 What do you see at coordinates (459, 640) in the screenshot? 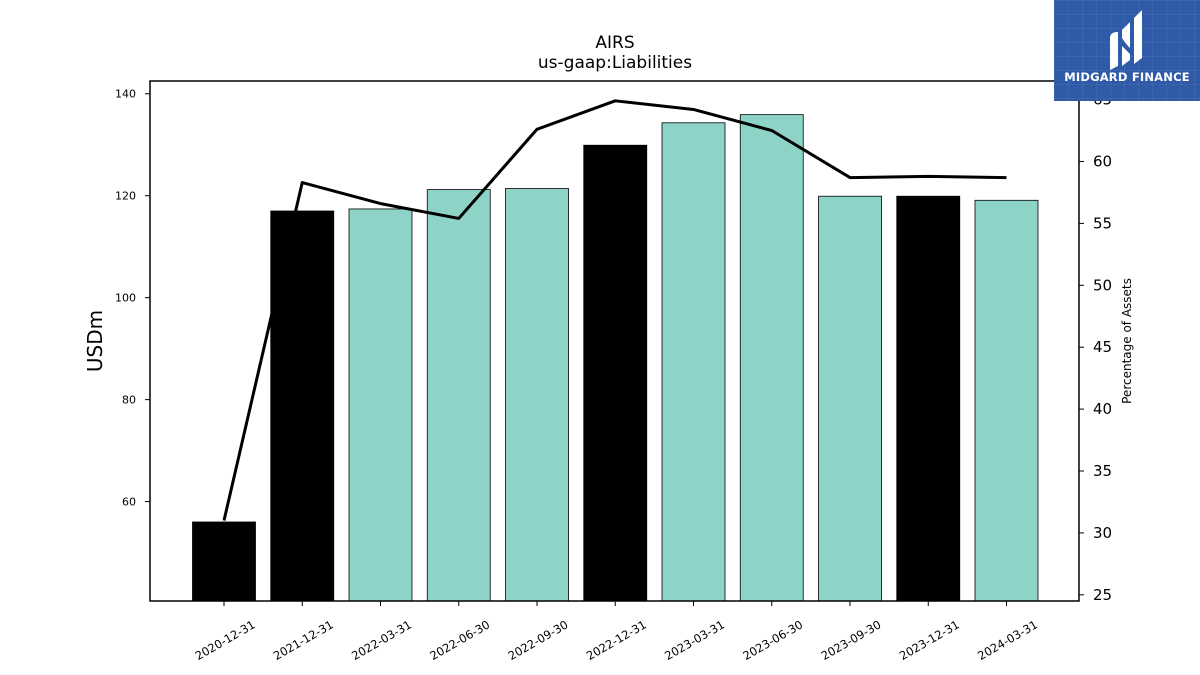
I see `x-tick-label: 2022-06-30` at bounding box center [459, 640].